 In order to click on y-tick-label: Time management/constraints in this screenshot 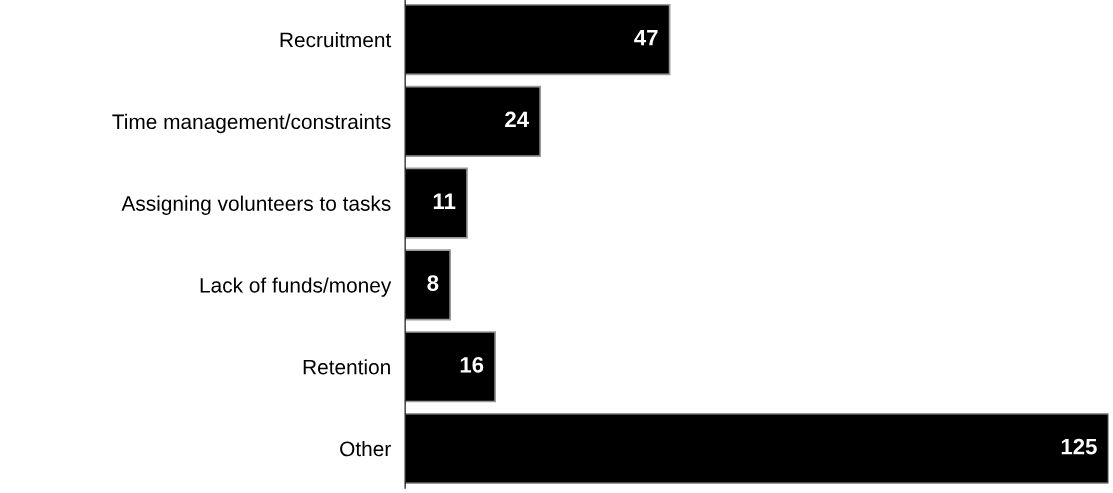, I will do `click(251, 123)`.